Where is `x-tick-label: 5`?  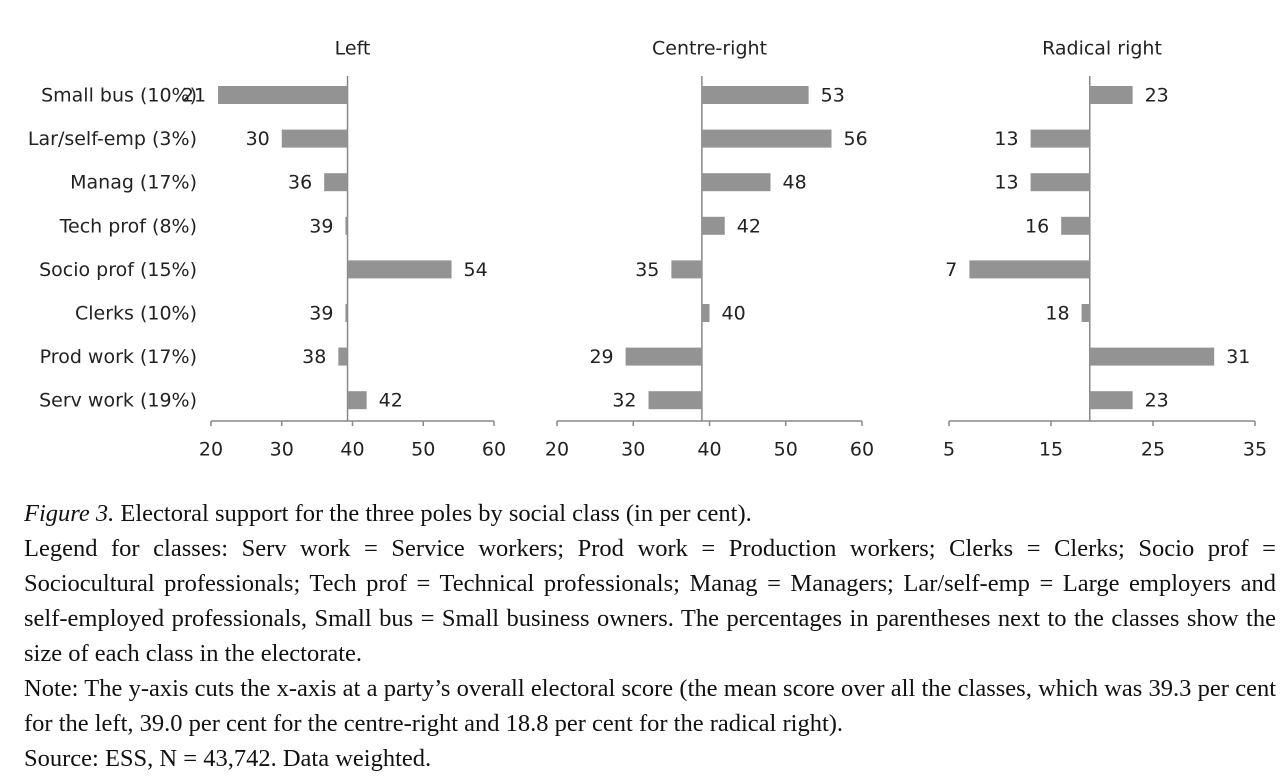 x-tick-label: 5 is located at coordinates (949, 450).